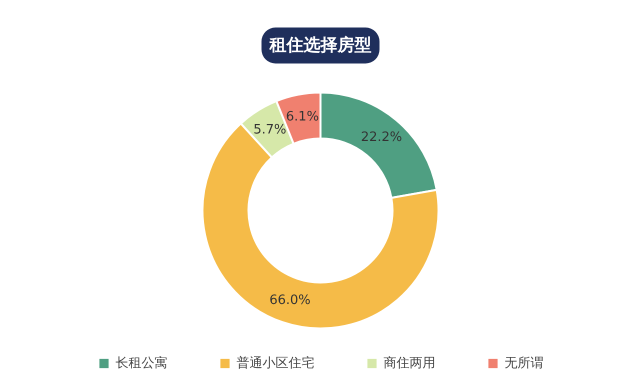  What do you see at coordinates (410, 363) in the screenshot?
I see `legend-label: 商住两用` at bounding box center [410, 363].